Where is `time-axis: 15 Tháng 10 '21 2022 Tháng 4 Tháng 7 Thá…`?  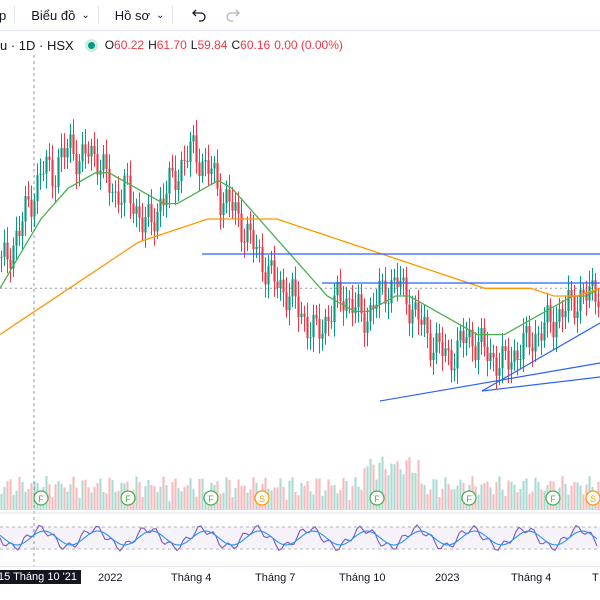
time-axis: 15 Tháng 10 '21 2022 Tháng 4 Tháng 7 Thá… is located at coordinates (300, 577).